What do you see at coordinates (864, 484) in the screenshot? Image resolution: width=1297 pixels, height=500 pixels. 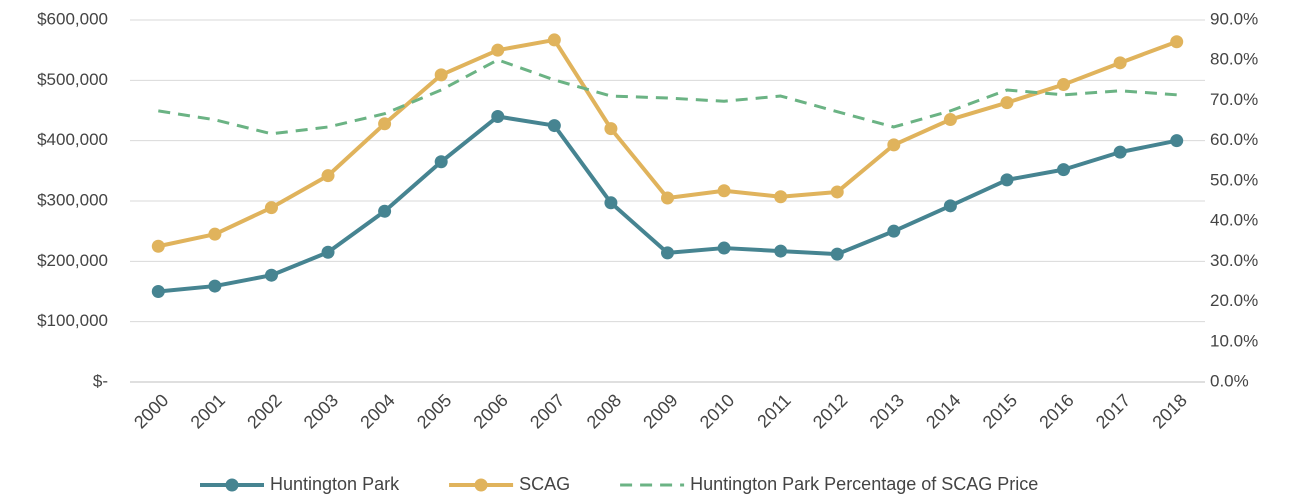 I see `legend-label: Huntington Park Percentage of SCAG Price` at bounding box center [864, 484].